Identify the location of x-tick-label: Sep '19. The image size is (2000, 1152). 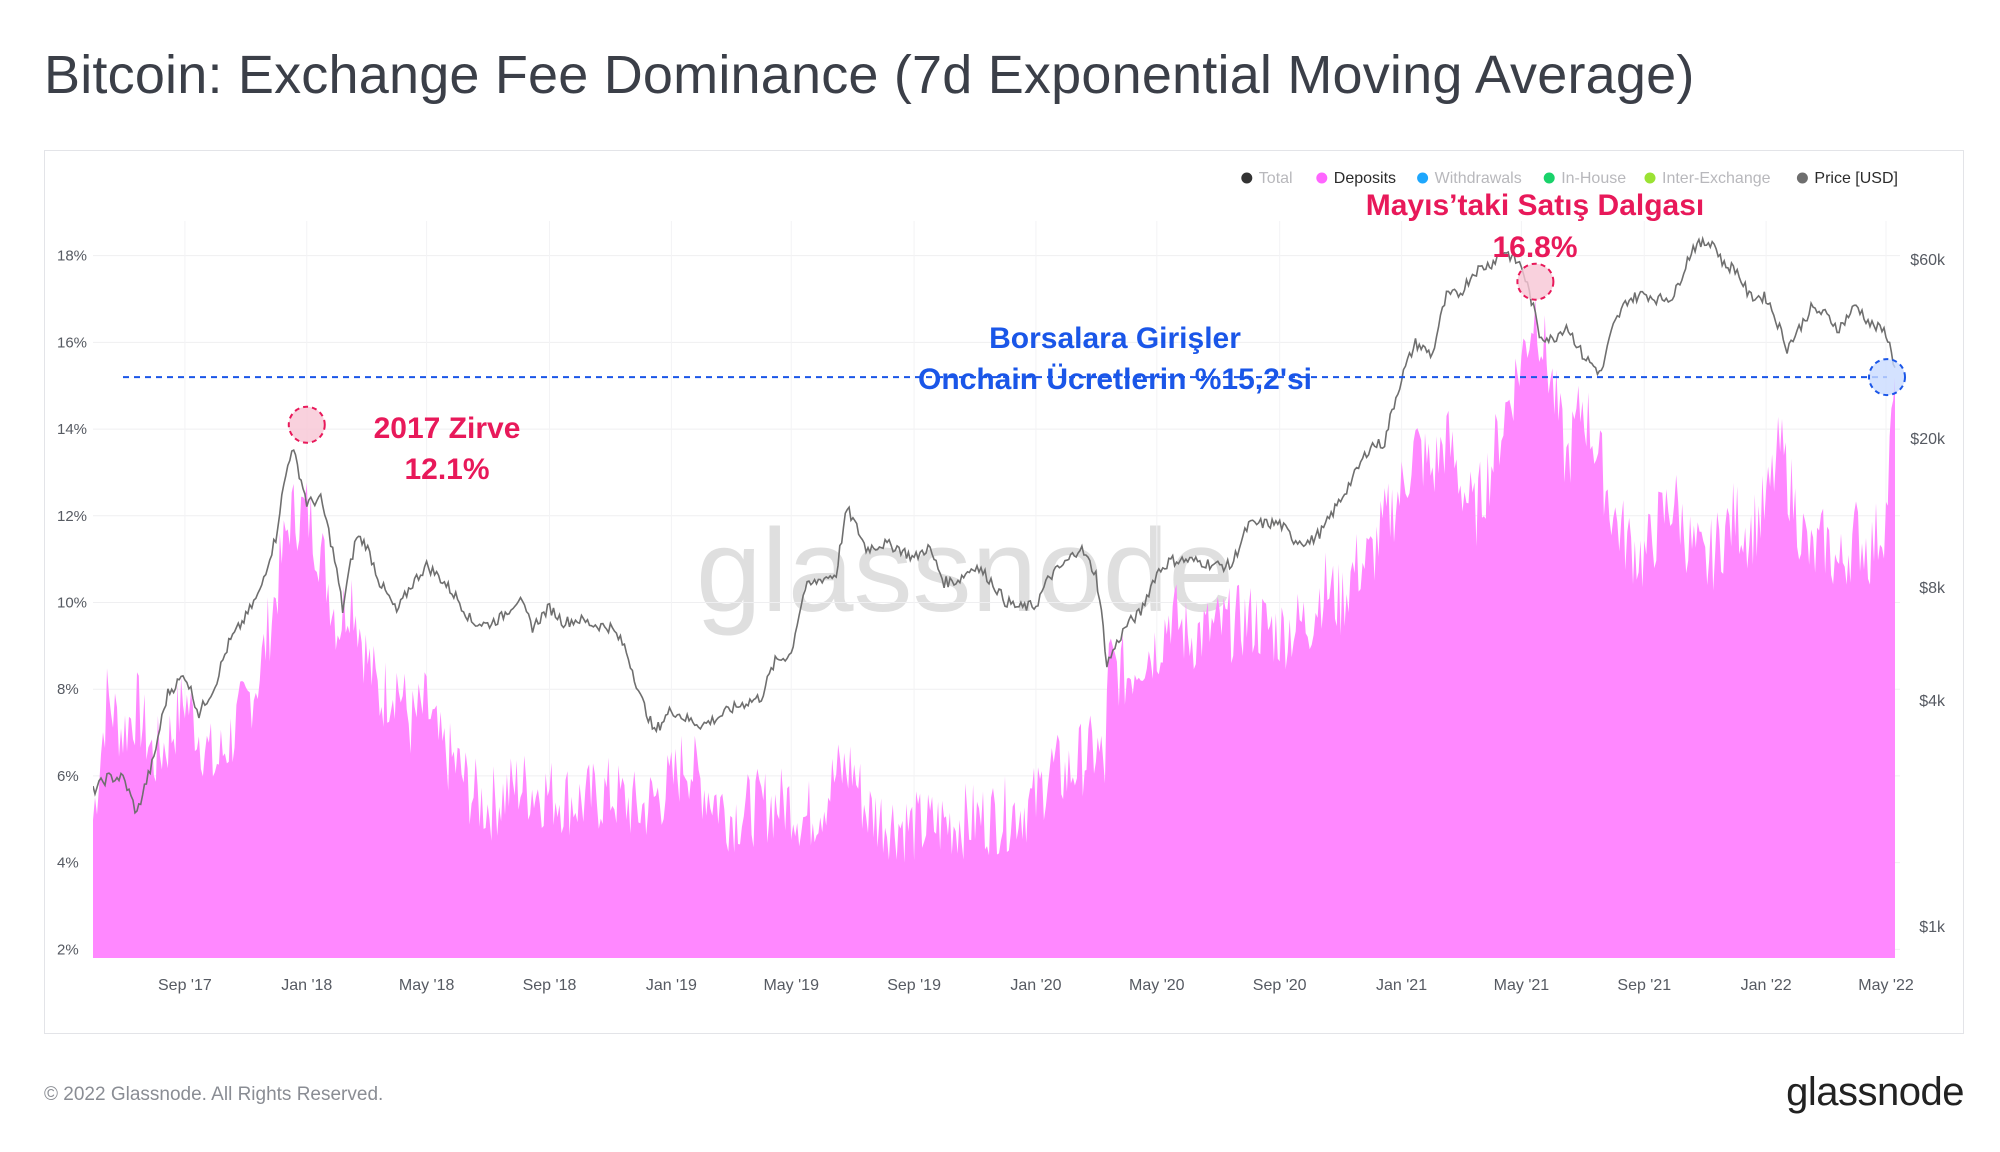
(914, 985).